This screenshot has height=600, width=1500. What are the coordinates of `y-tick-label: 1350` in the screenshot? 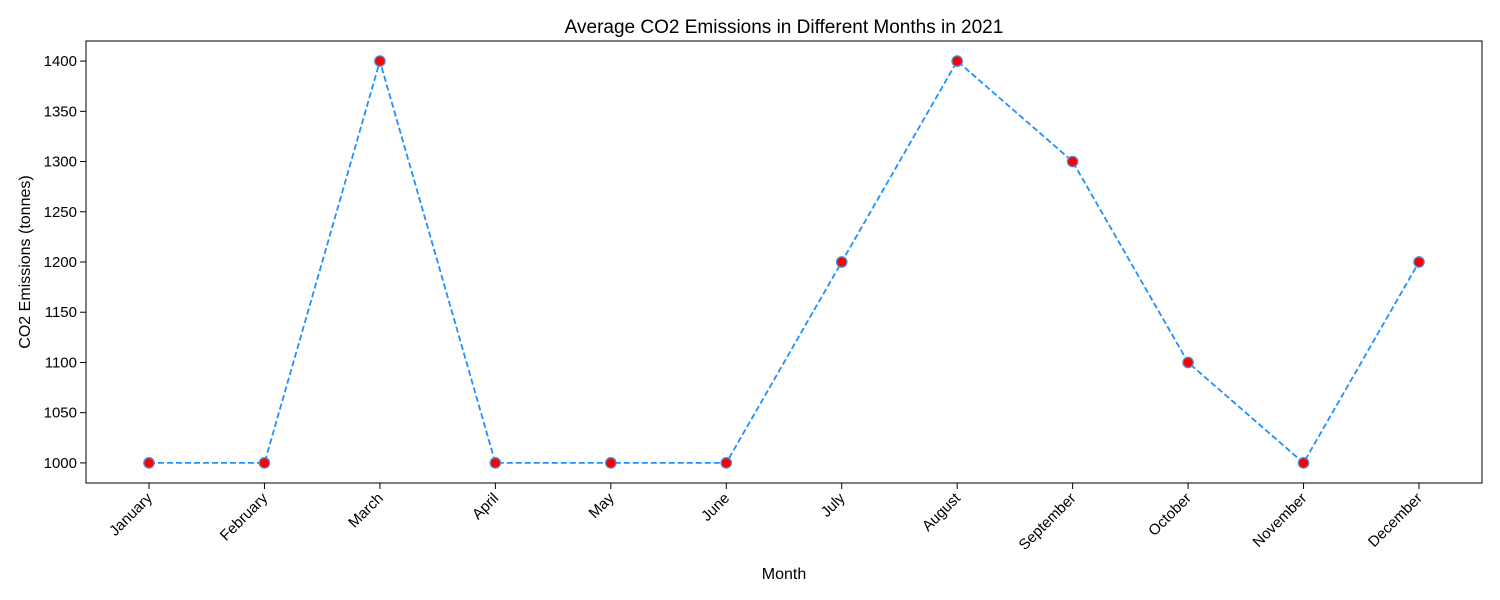 It's located at (60, 111).